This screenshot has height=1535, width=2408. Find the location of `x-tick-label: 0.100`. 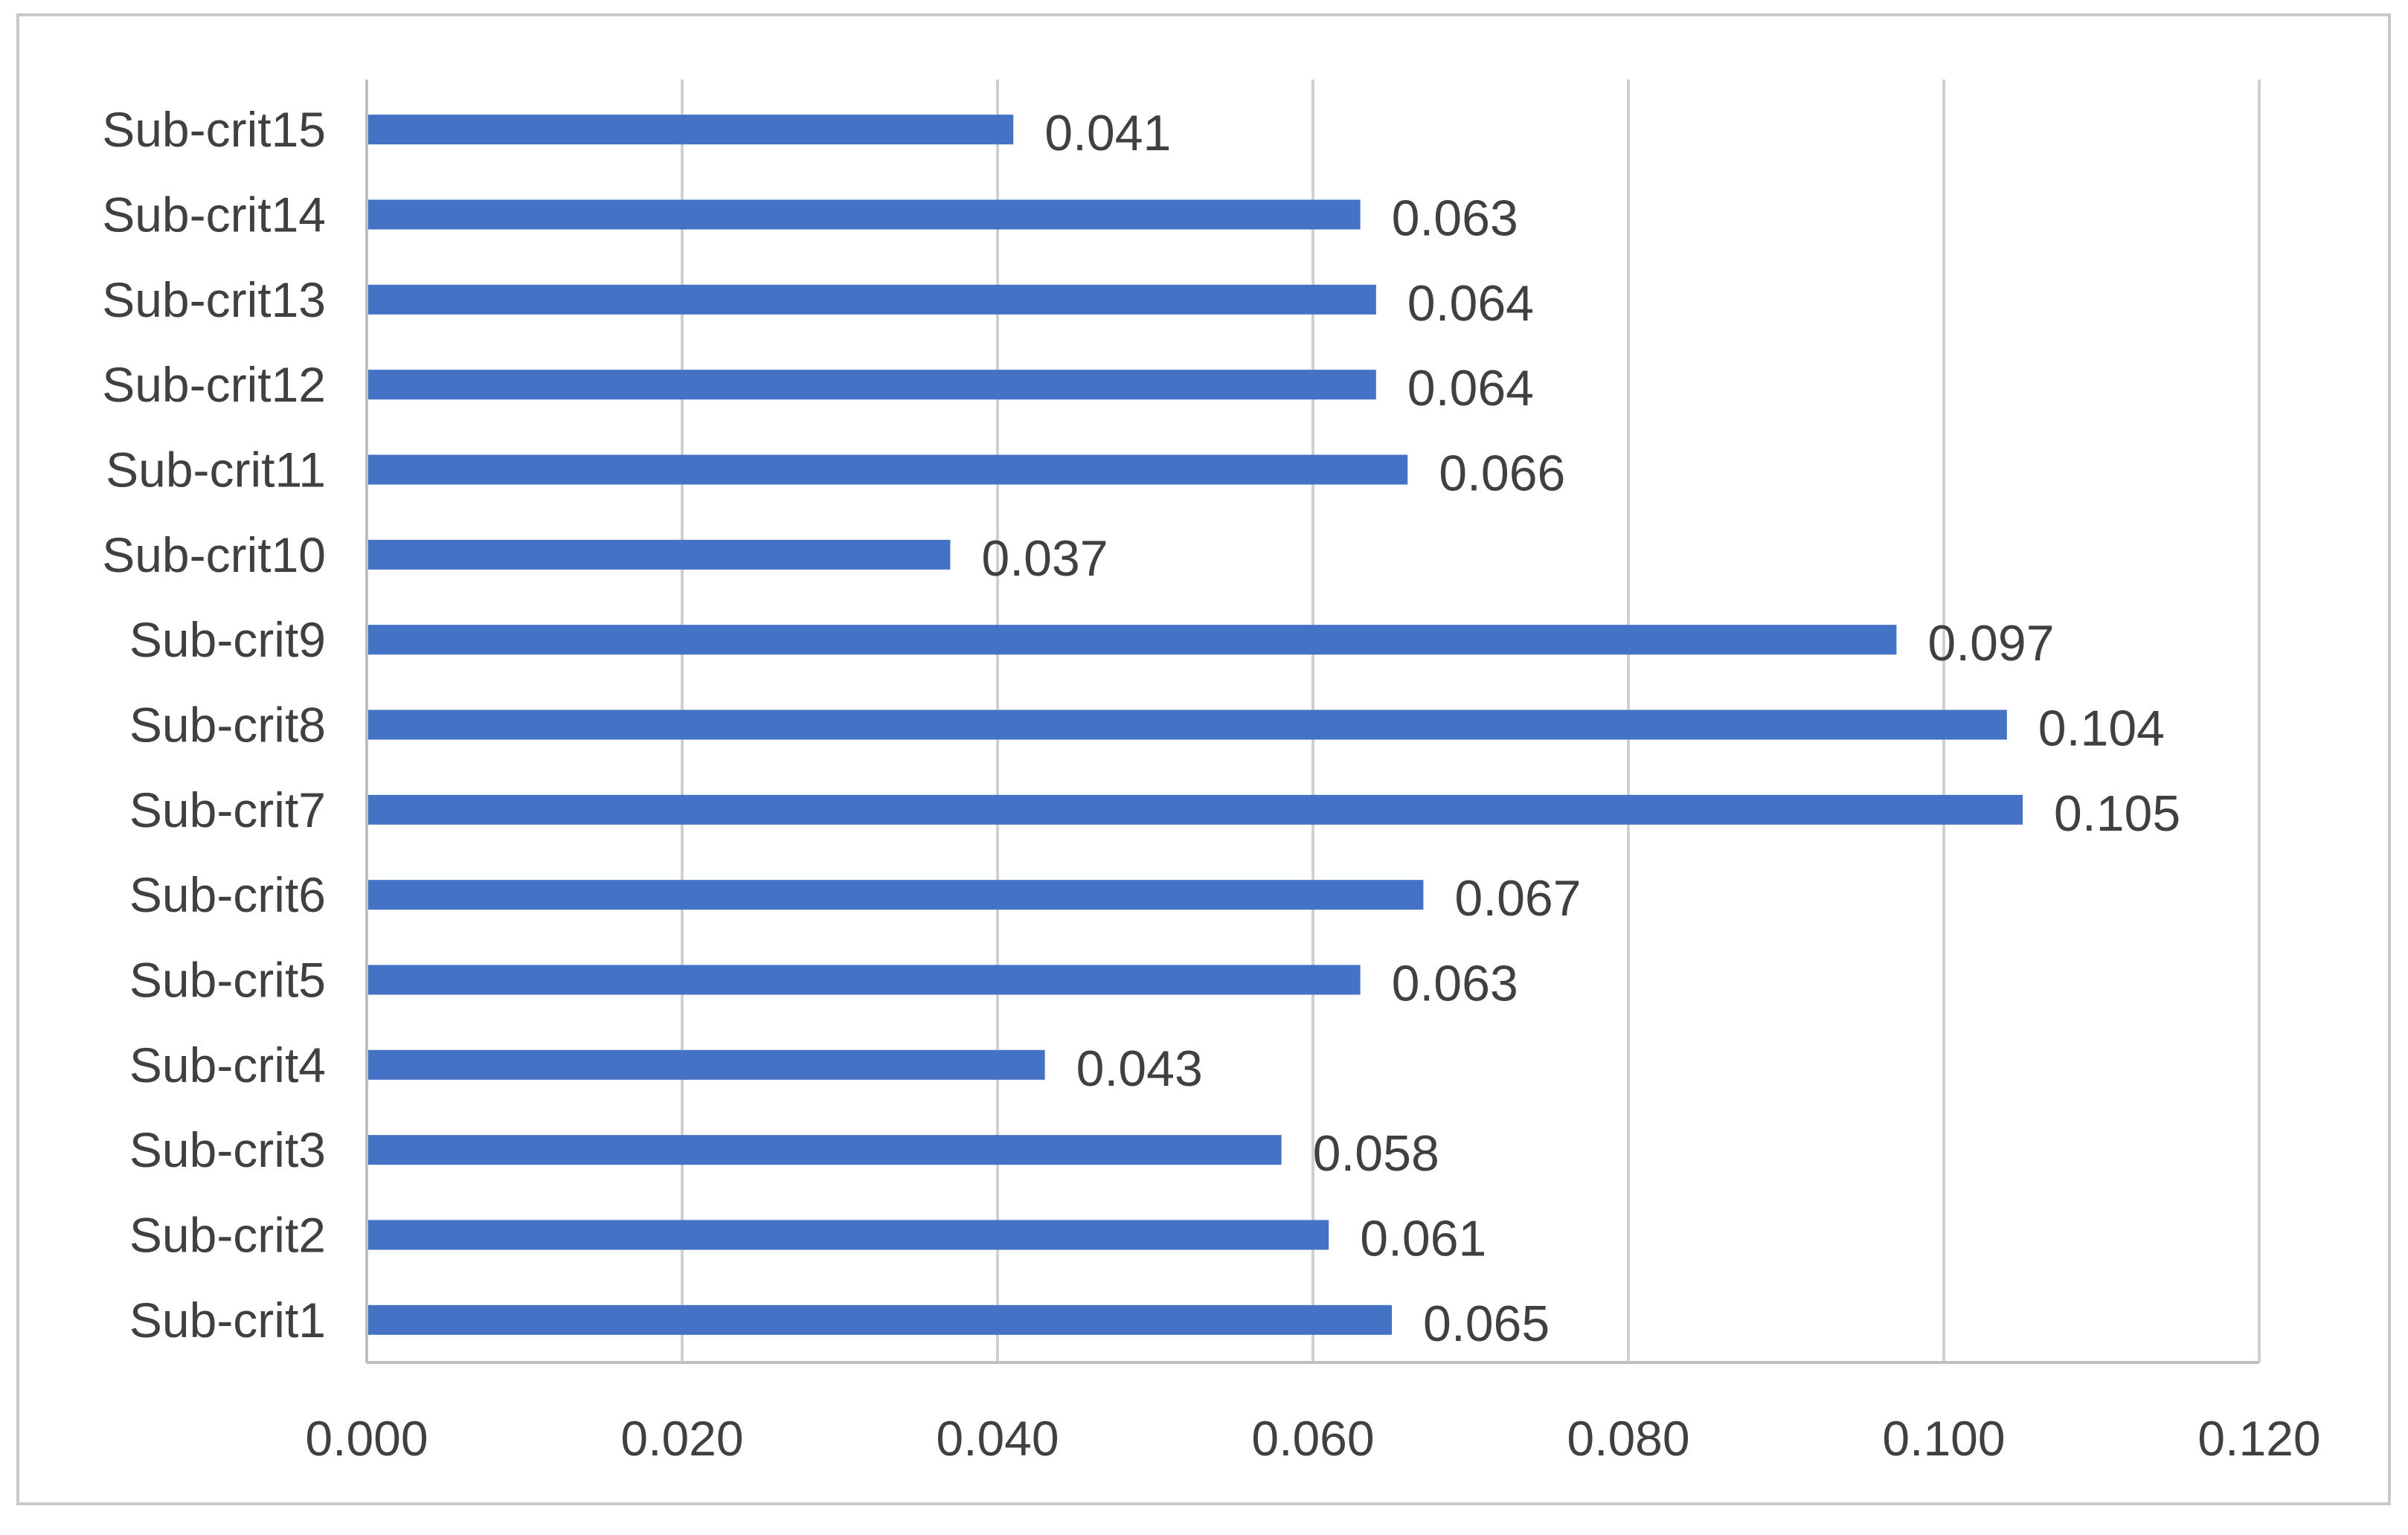

x-tick-label: 0.100 is located at coordinates (1943, 1439).